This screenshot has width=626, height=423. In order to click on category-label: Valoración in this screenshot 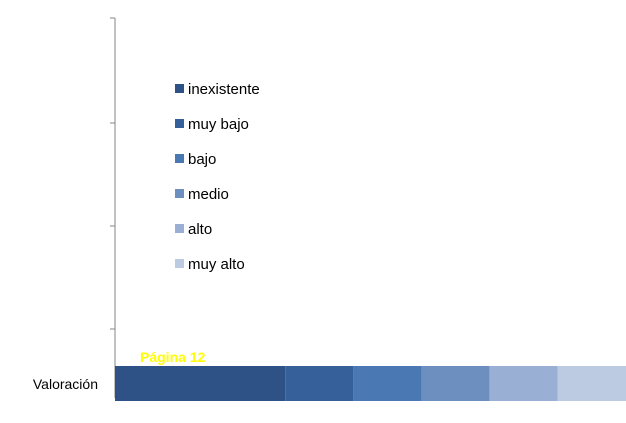, I will do `click(65, 384)`.